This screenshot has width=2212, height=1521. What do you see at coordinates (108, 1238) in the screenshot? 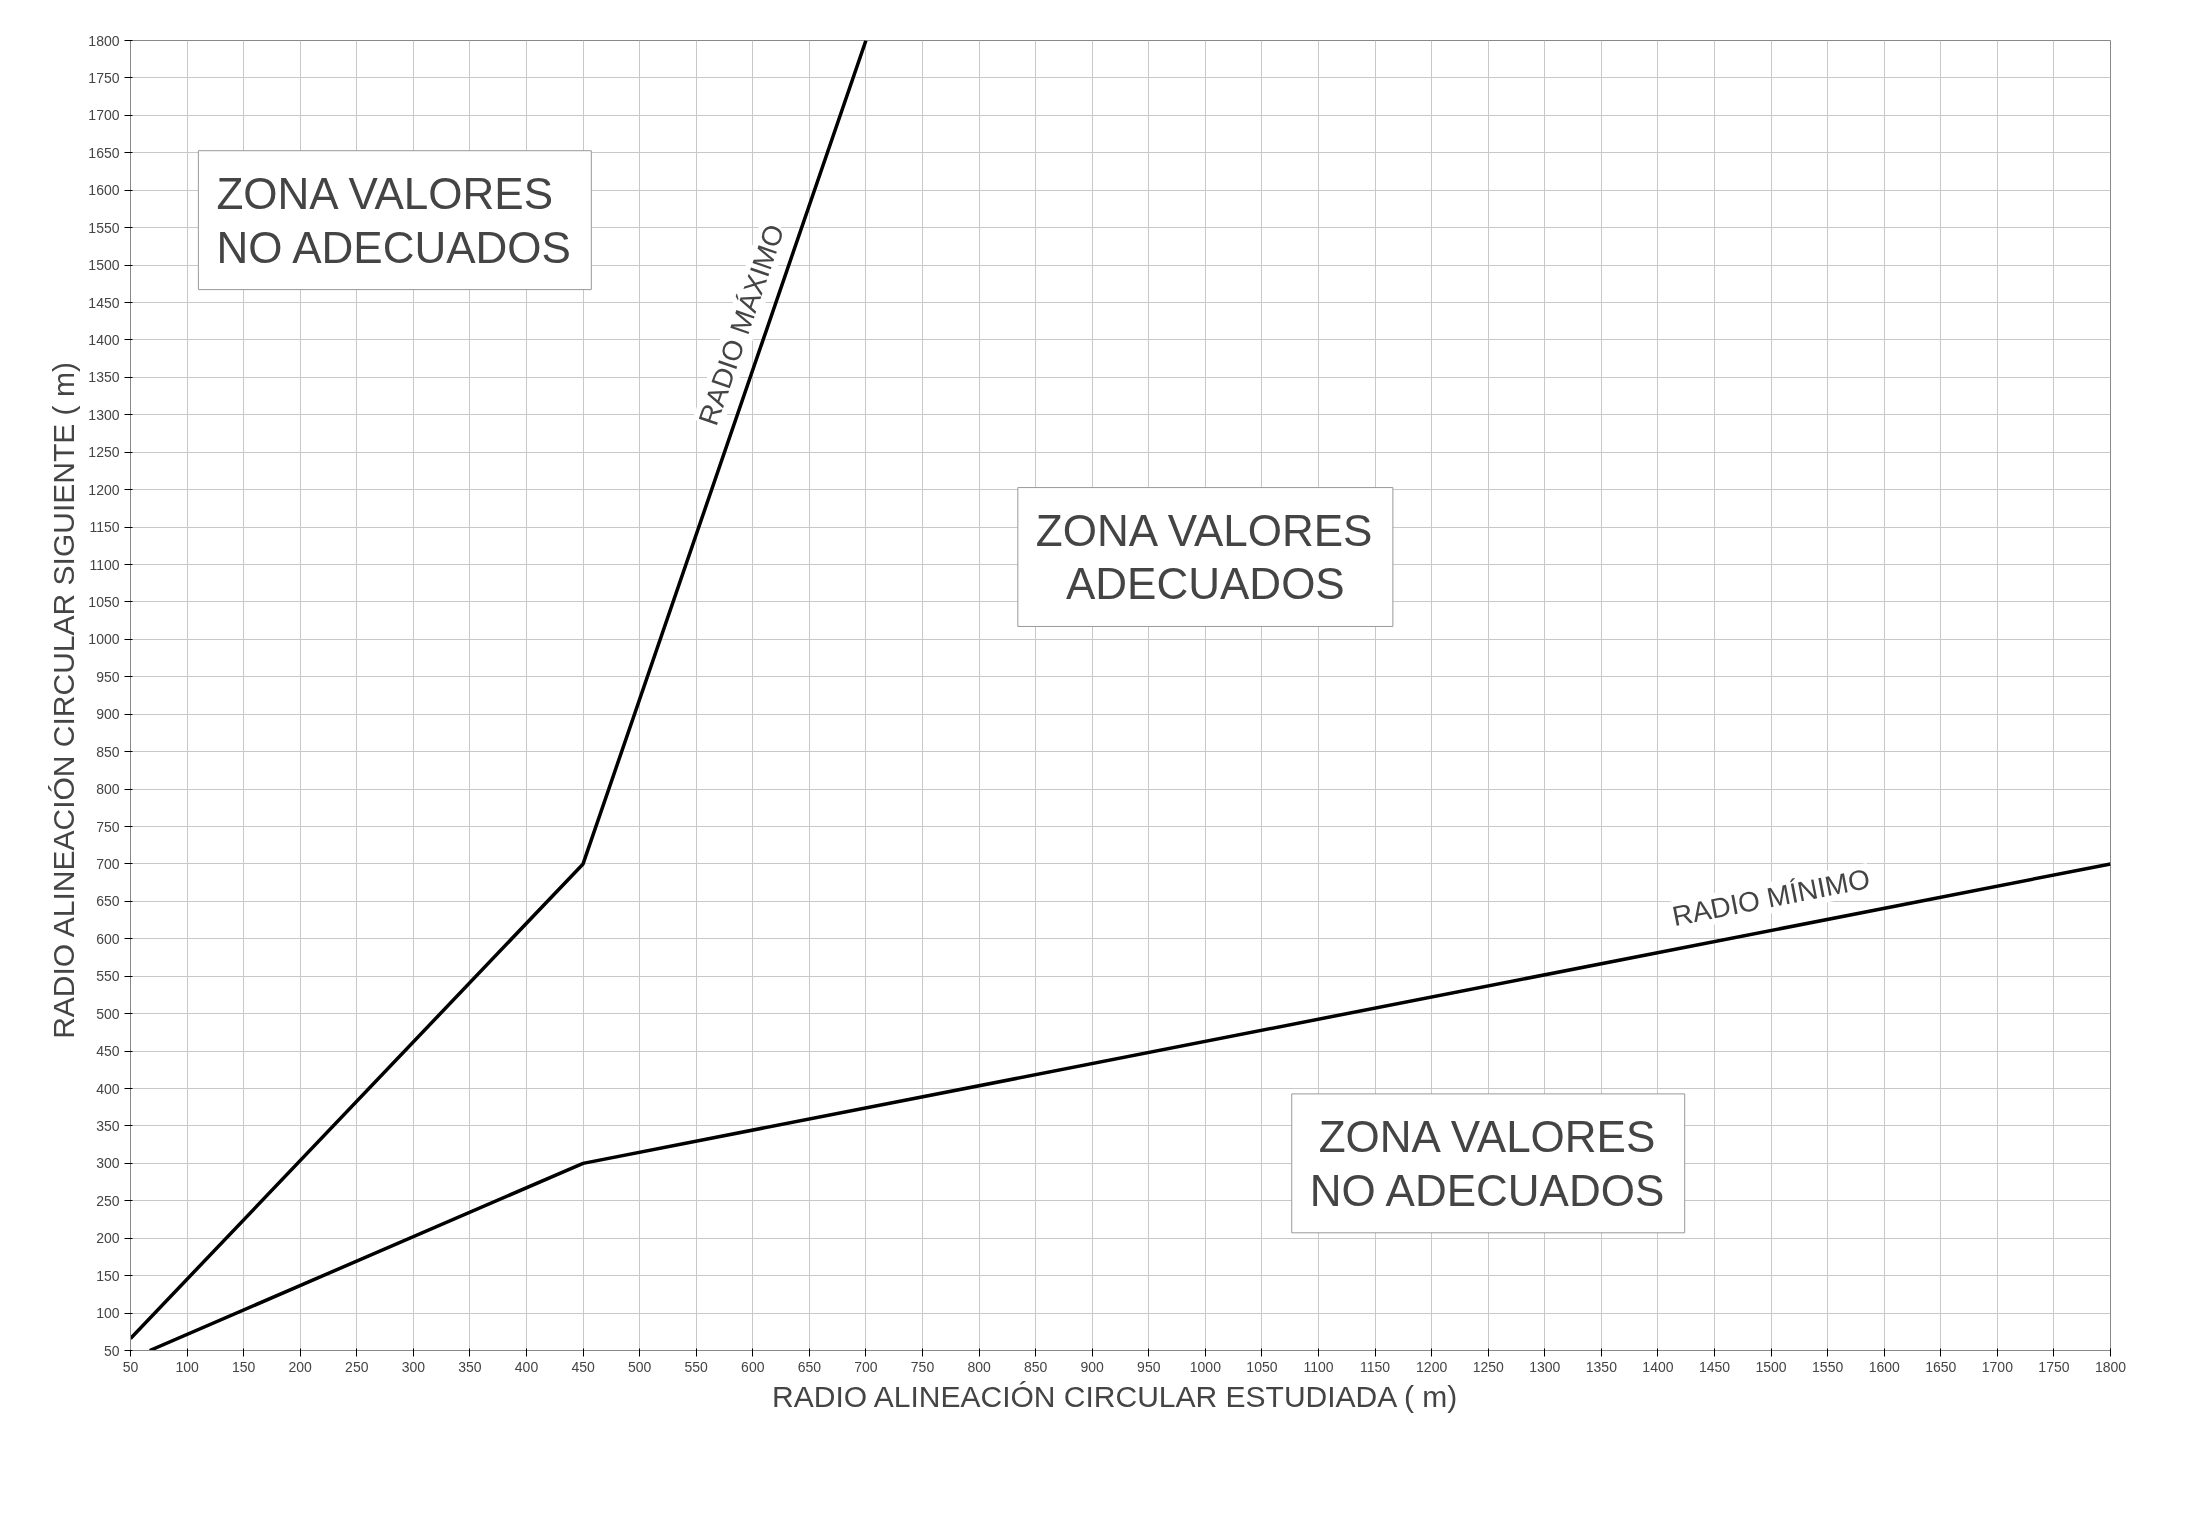
I see `y-tick-label: 200` at bounding box center [108, 1238].